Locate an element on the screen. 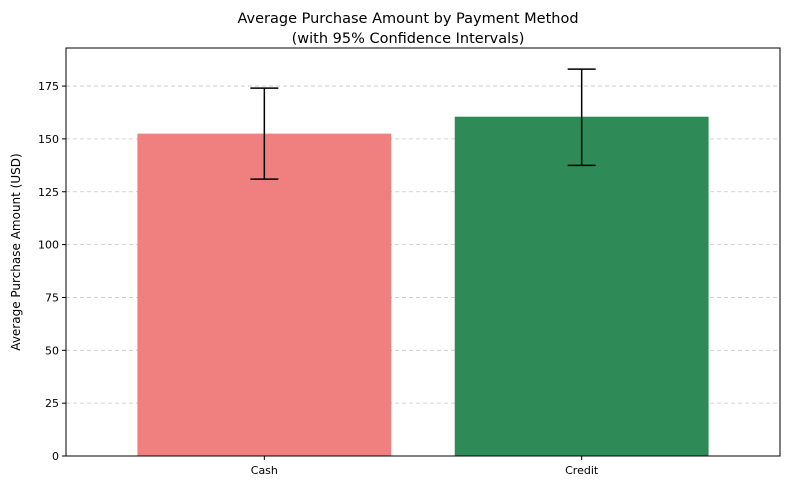 The height and width of the screenshot is (489, 790). error-bars is located at coordinates (423, 124).